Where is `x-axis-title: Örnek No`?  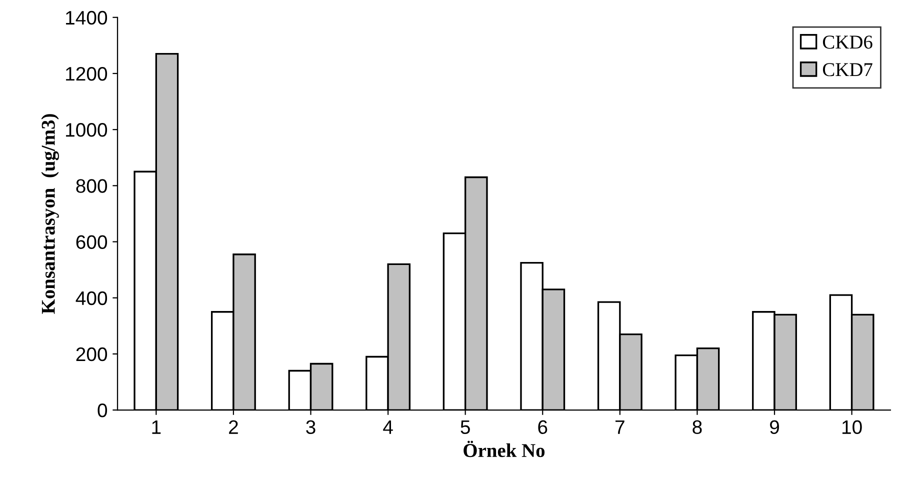
x-axis-title: Örnek No is located at coordinates (504, 449).